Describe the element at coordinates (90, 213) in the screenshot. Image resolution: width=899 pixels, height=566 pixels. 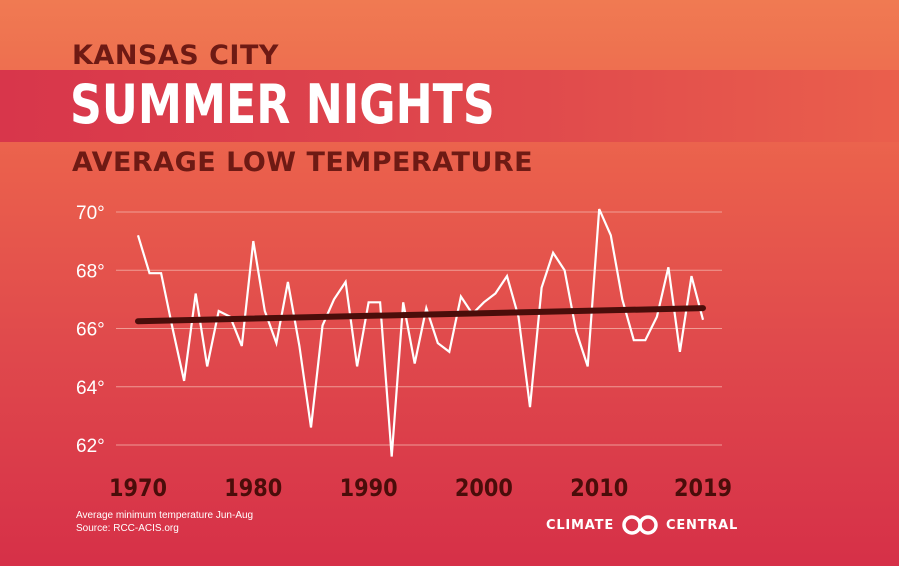
I see `y-tick-label: 70°` at that location.